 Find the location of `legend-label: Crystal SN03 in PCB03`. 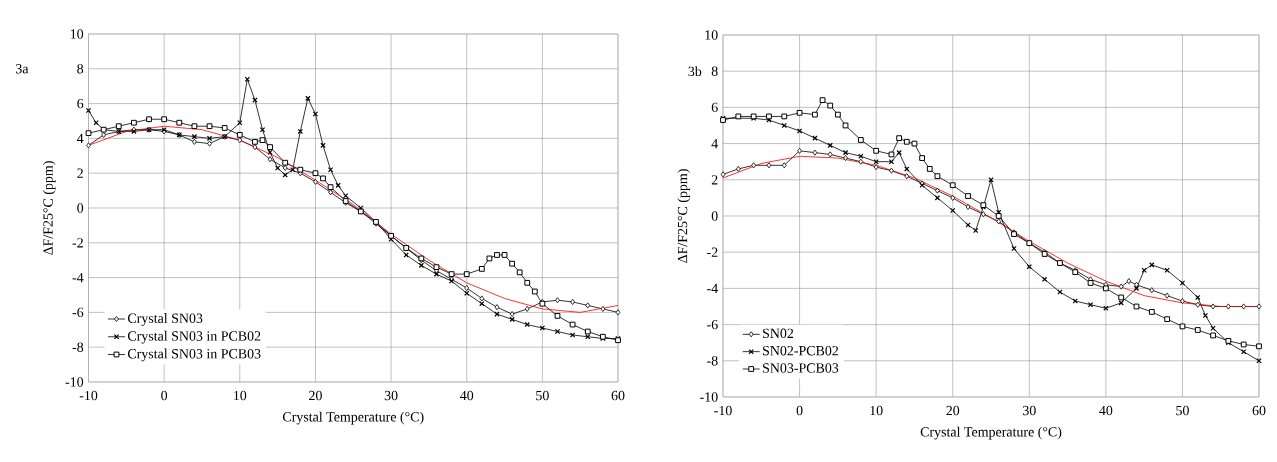

legend-label: Crystal SN03 in PCB03 is located at coordinates (194, 355).